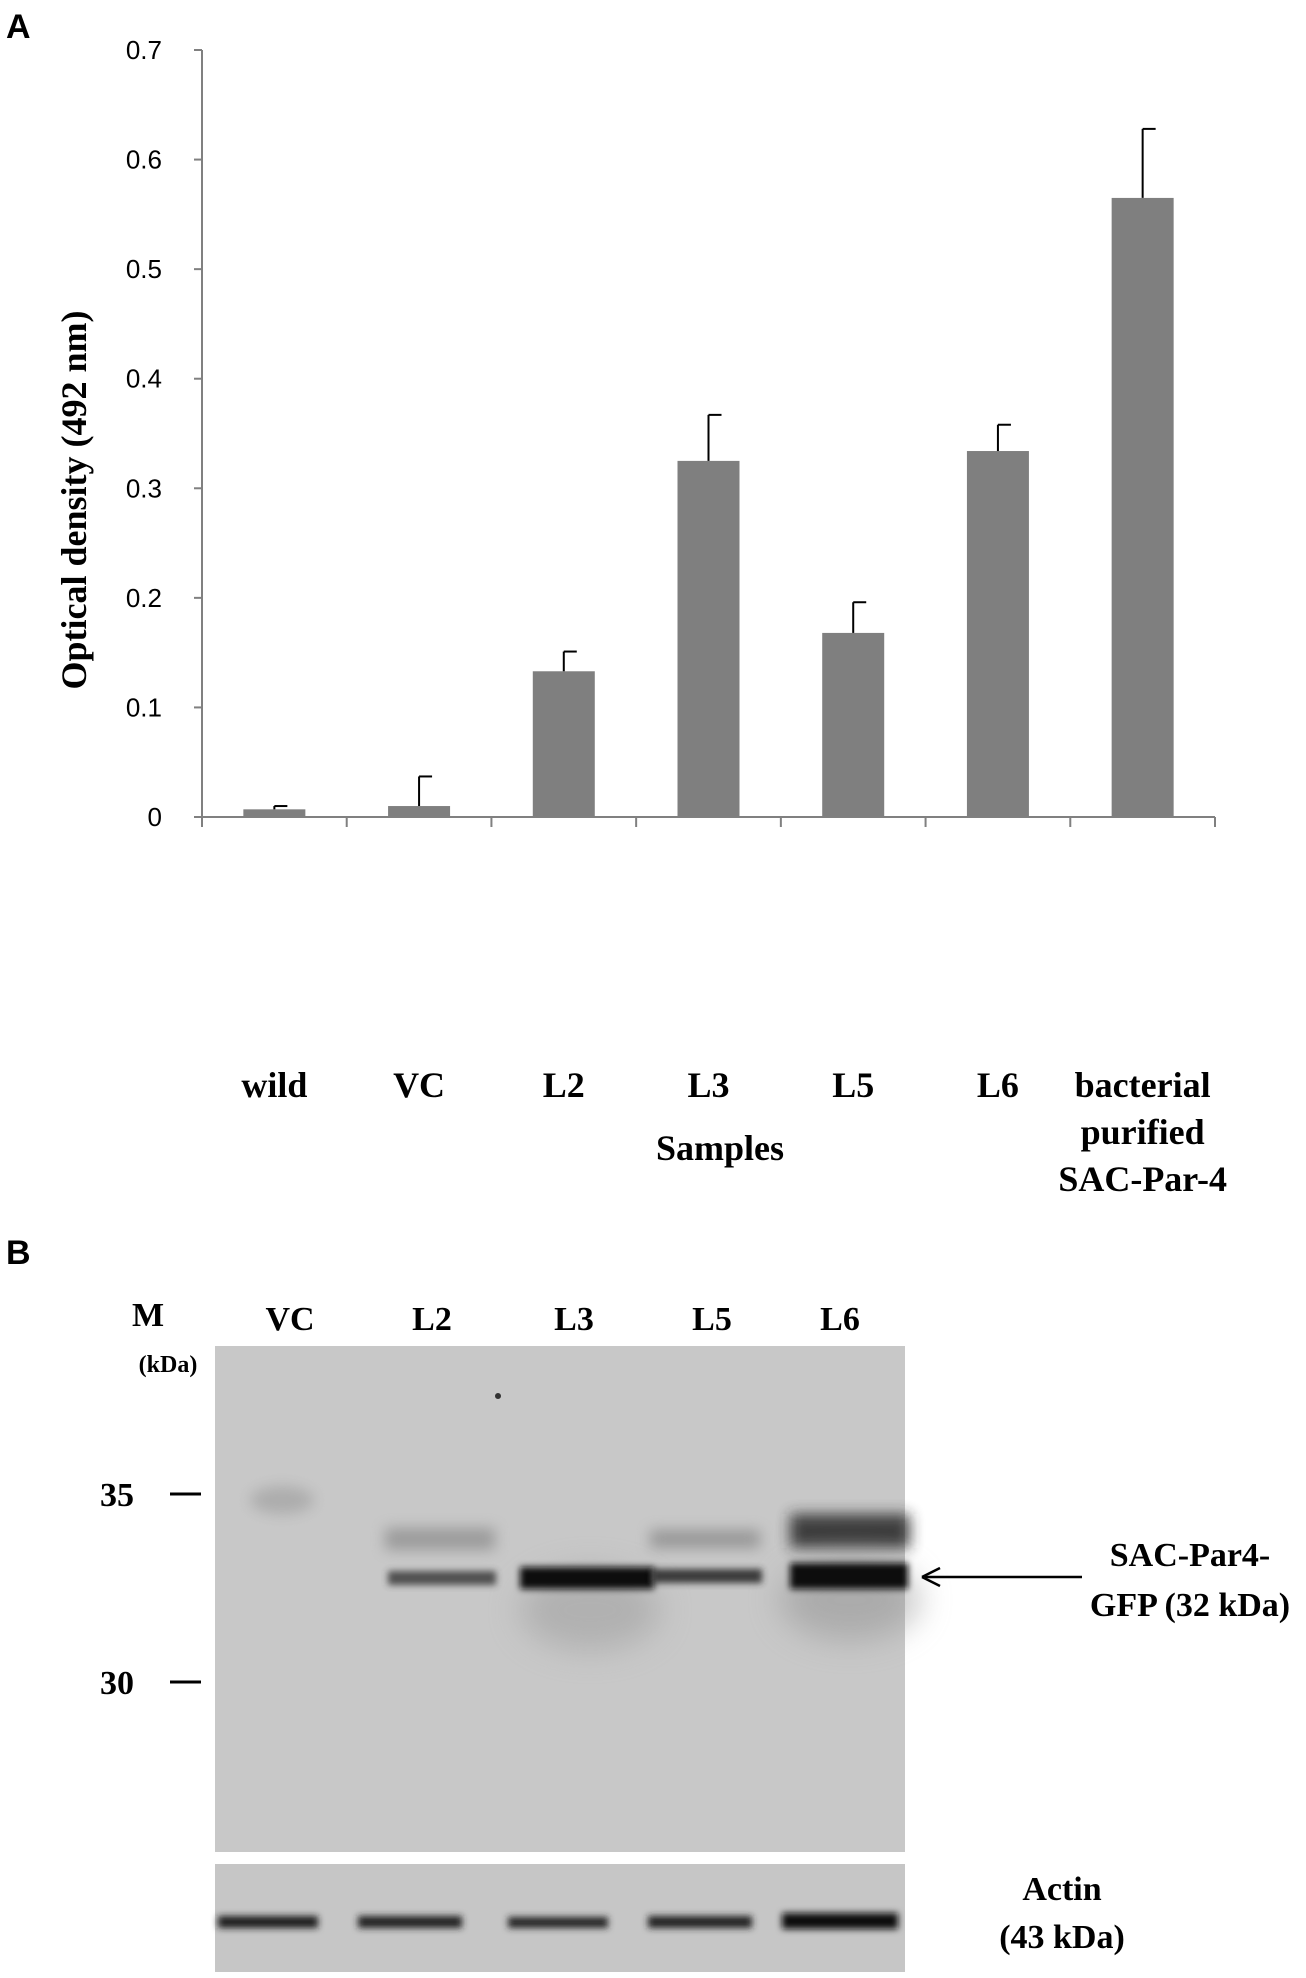 The image size is (1306, 1978). What do you see at coordinates (498, 1396) in the screenshot?
I see `blot-speck` at bounding box center [498, 1396].